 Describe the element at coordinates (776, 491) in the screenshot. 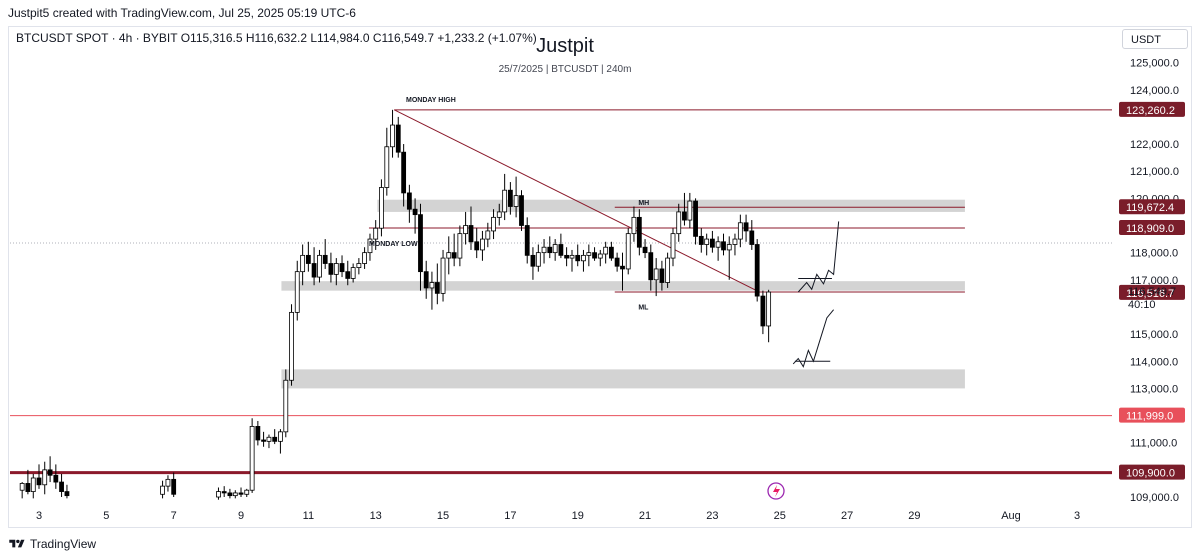

I see `event-lightning-icon` at that location.